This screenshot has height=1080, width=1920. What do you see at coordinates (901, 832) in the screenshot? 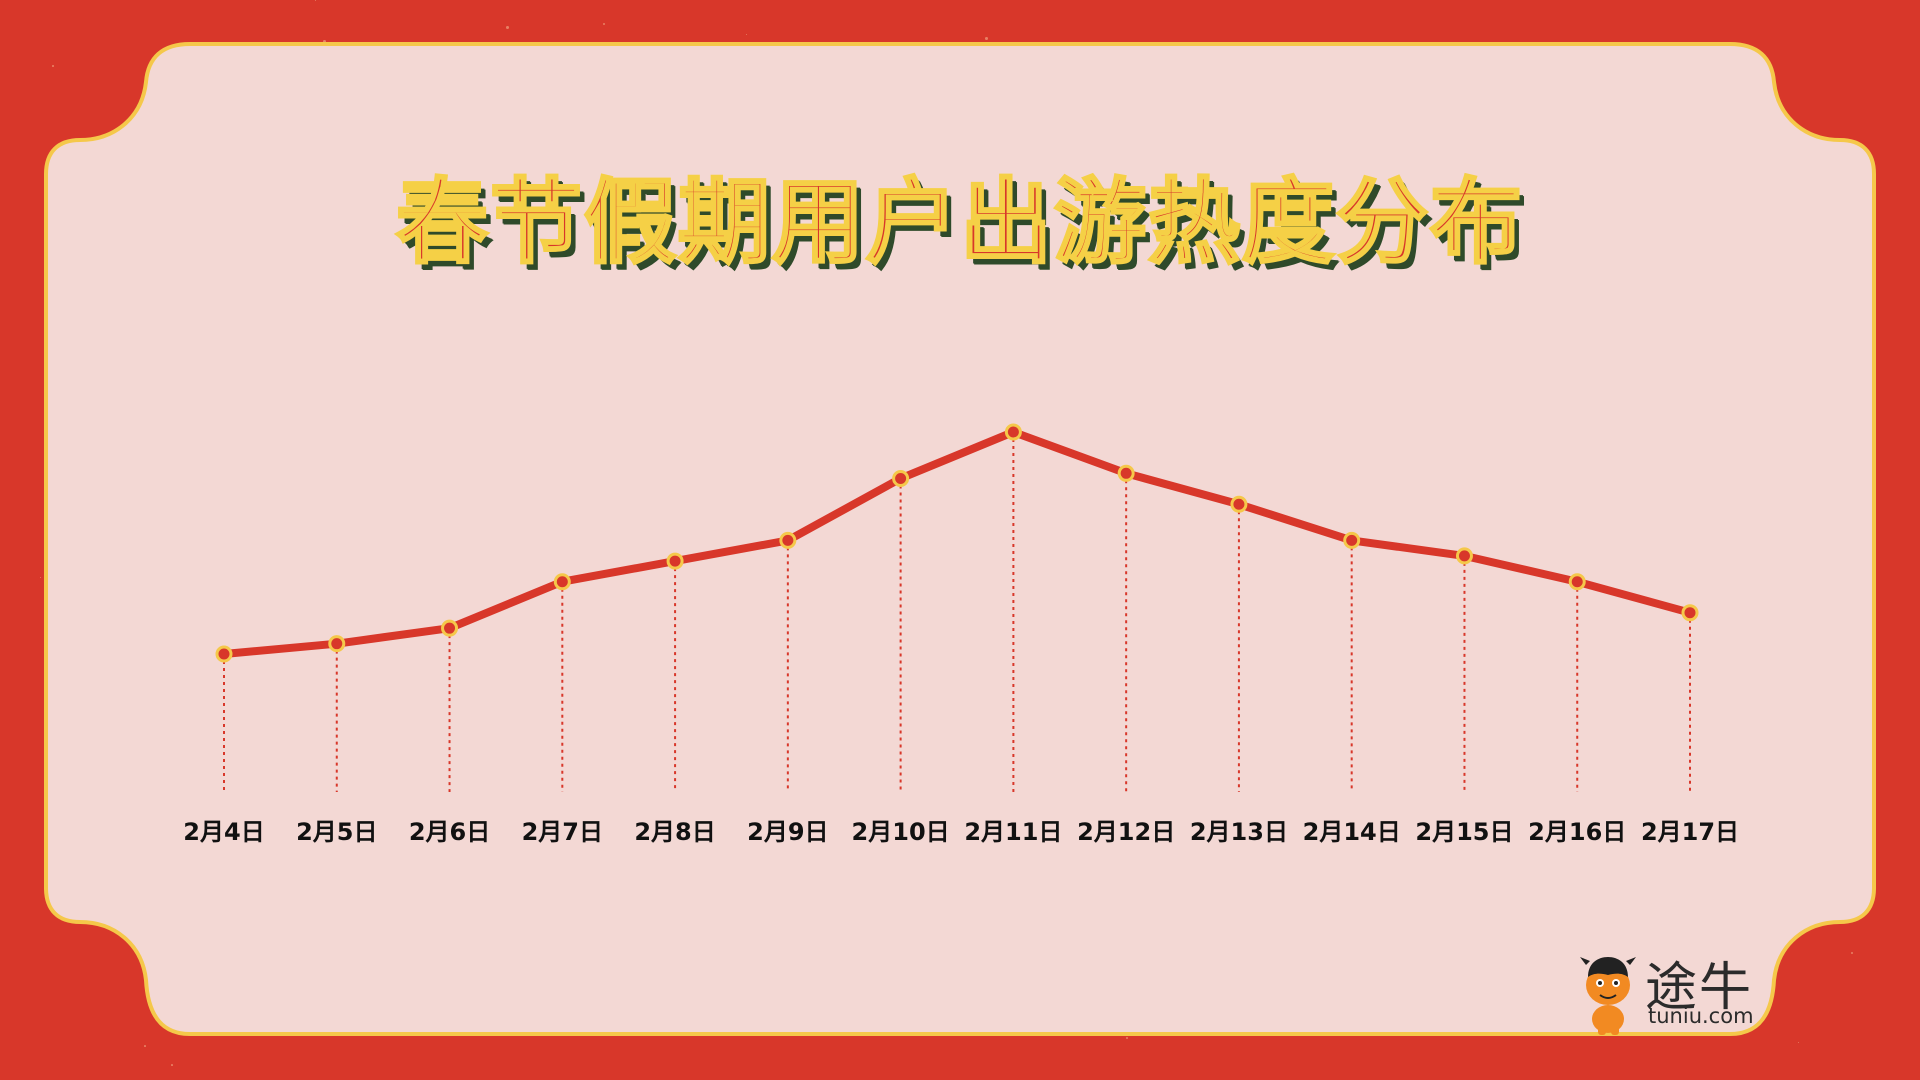
I see `x-tick-label: 2月10日` at bounding box center [901, 832].